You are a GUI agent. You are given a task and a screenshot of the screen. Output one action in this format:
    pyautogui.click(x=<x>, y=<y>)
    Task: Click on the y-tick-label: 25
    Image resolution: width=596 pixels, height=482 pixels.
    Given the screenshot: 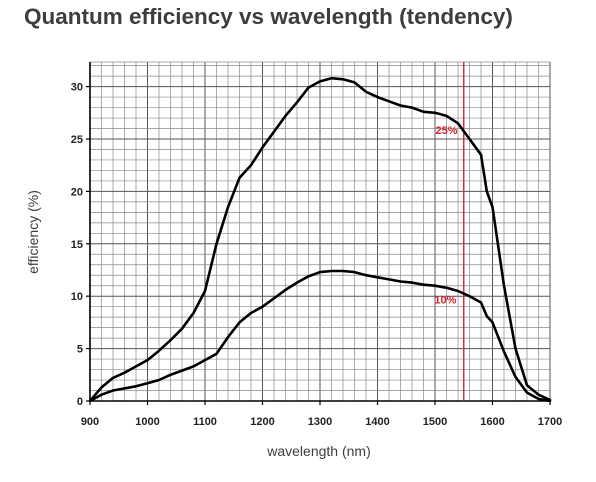 What is the action you would take?
    pyautogui.click(x=77, y=140)
    